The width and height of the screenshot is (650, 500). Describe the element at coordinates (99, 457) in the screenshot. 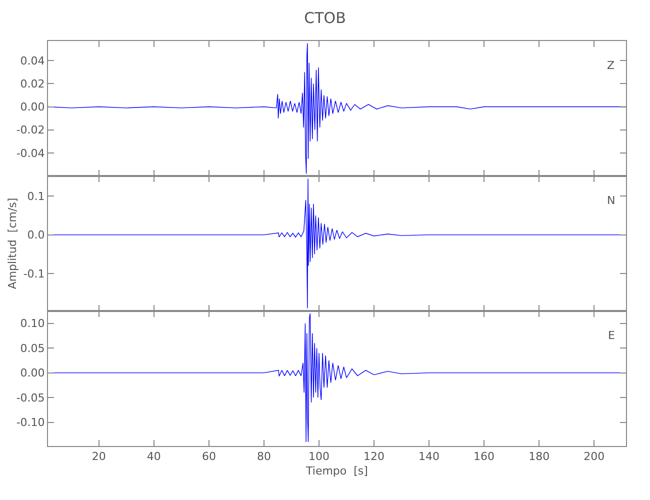

I see `x-tick-label: 20` at that location.